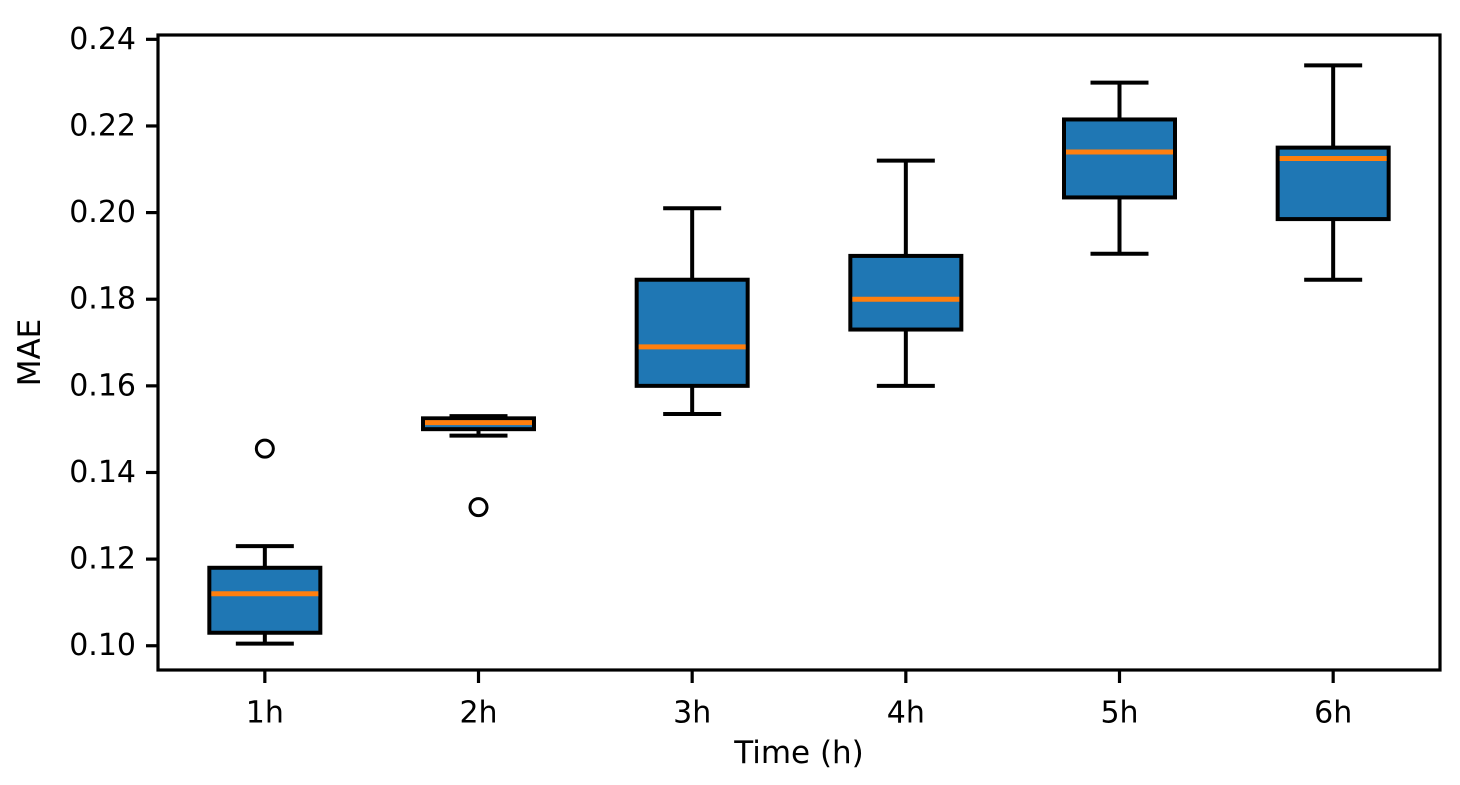  What do you see at coordinates (102, 559) in the screenshot?
I see `y-tick-label: 0.12` at bounding box center [102, 559].